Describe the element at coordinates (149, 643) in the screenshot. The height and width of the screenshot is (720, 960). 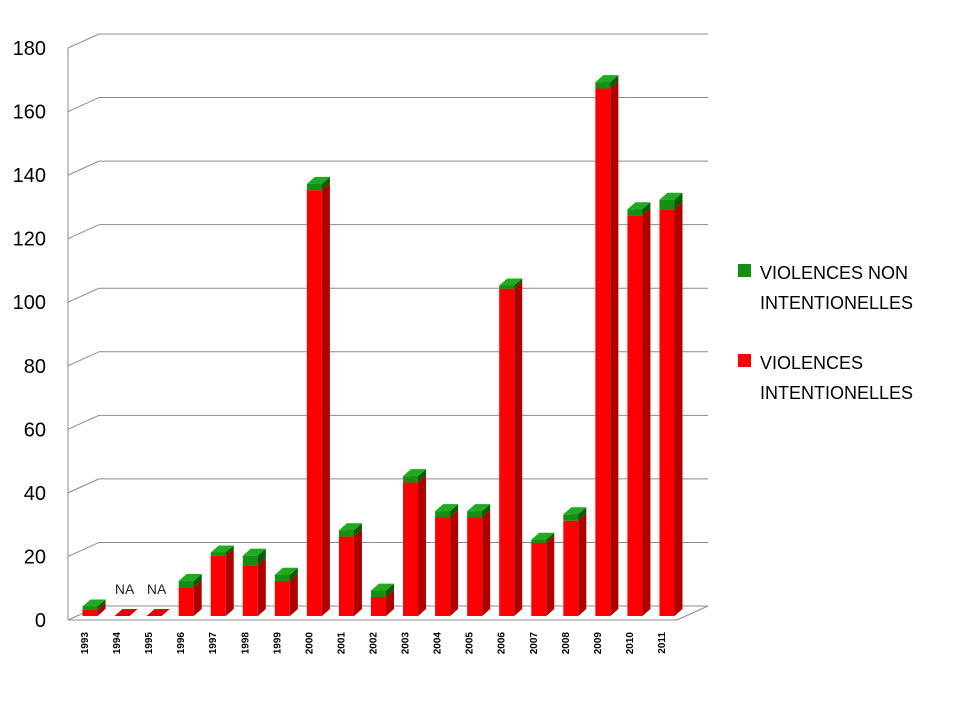
I see `x-tick-label: 1995` at that location.